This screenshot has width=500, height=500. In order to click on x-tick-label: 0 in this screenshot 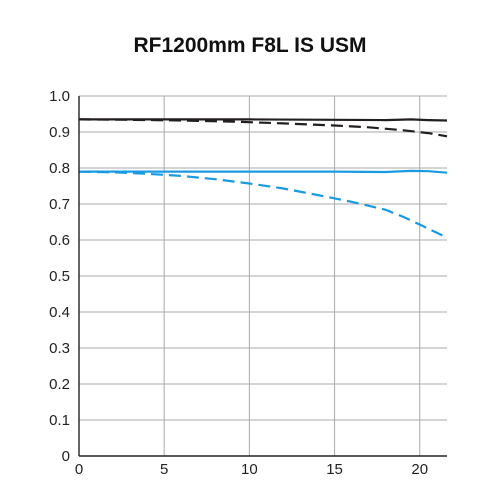, I will do `click(79, 469)`.